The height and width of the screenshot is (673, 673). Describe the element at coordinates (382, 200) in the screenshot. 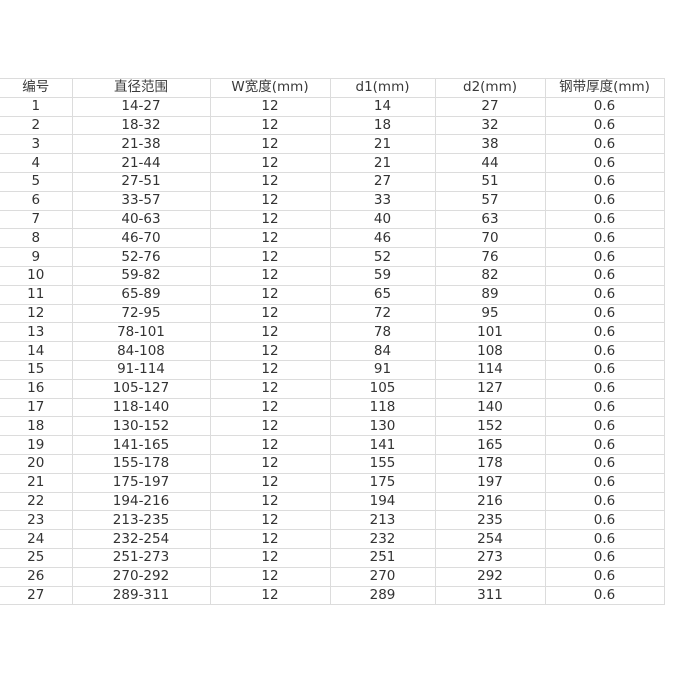

I see `cell-col-d1: 33` at that location.